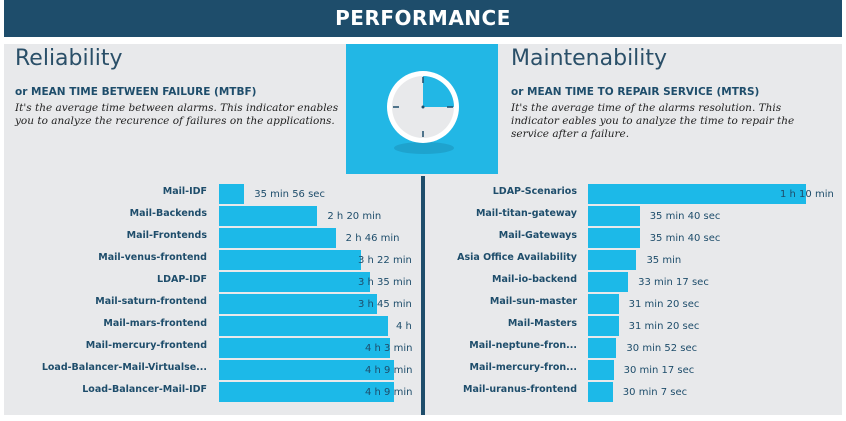 The image size is (846, 421). Describe the element at coordinates (423, 18) in the screenshot. I see `page-header: PERFORMANCE` at that location.